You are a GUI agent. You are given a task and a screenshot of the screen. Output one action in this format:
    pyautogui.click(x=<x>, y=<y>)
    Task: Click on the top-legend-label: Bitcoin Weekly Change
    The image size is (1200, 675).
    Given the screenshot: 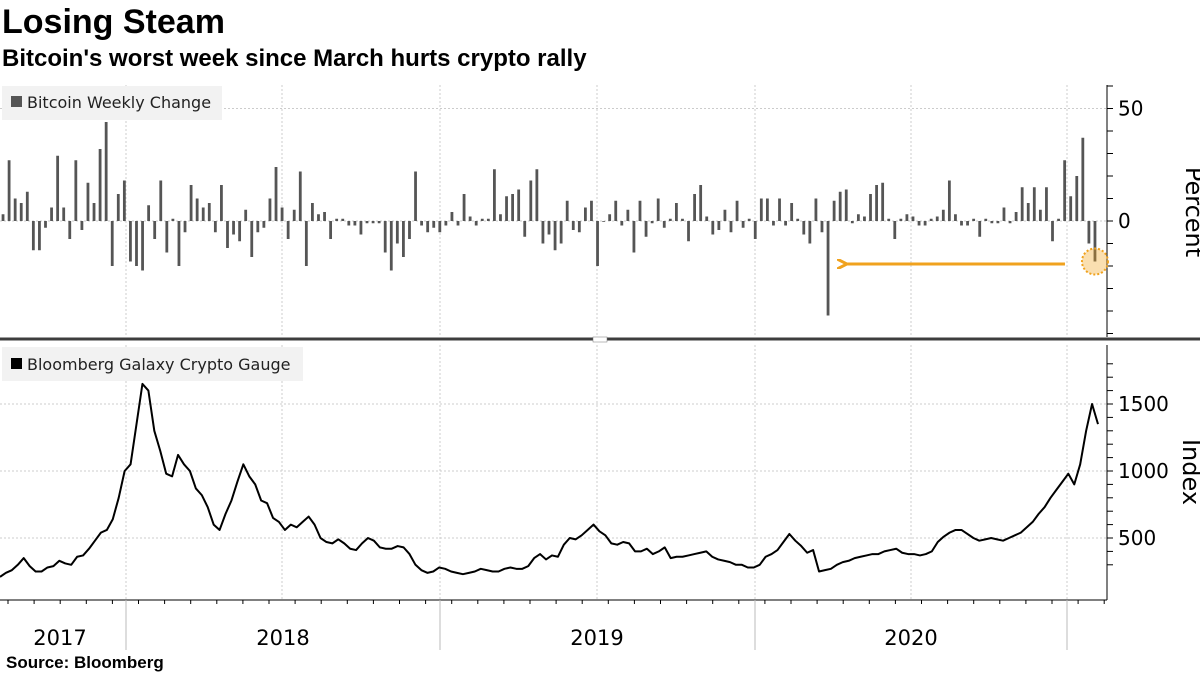 What is the action you would take?
    pyautogui.click(x=119, y=102)
    